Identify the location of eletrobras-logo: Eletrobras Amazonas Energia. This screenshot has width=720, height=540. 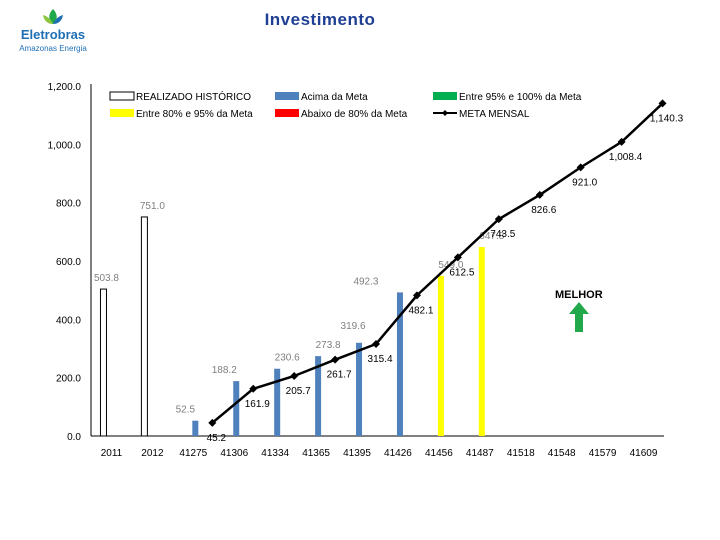
(53, 31).